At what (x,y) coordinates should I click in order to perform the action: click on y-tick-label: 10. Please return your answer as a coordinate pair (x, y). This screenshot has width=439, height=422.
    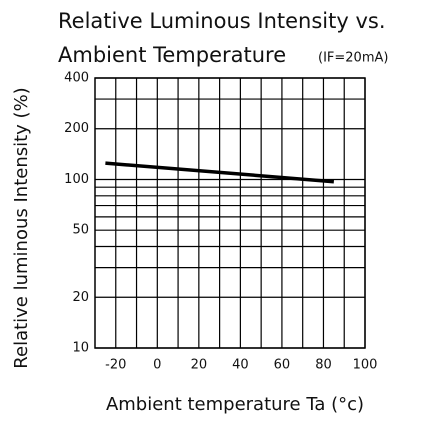
    Looking at the image, I should click on (80, 348).